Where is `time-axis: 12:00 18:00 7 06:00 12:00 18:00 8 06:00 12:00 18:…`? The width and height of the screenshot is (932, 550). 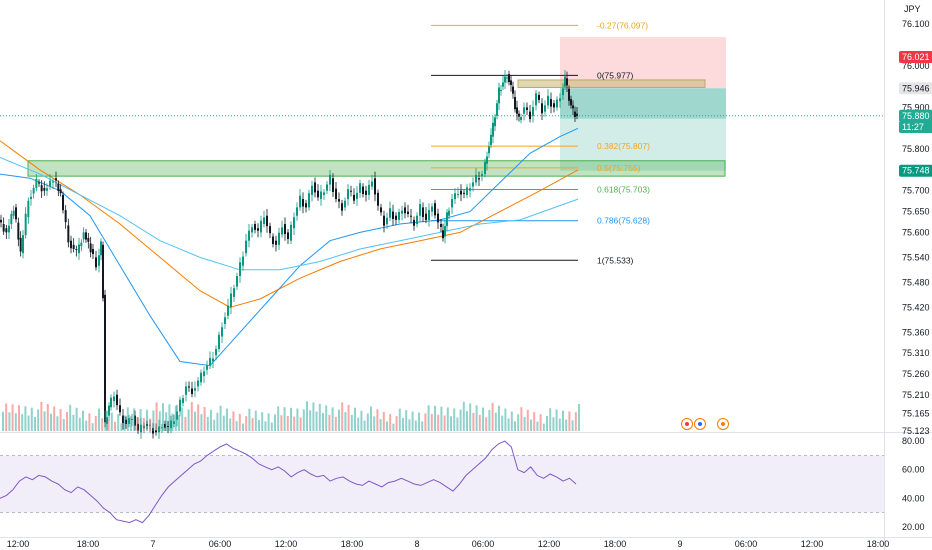
time-axis: 12:00 18:00 7 06:00 12:00 18:00 8 06:00 12:00 18:… is located at coordinates (448, 544).